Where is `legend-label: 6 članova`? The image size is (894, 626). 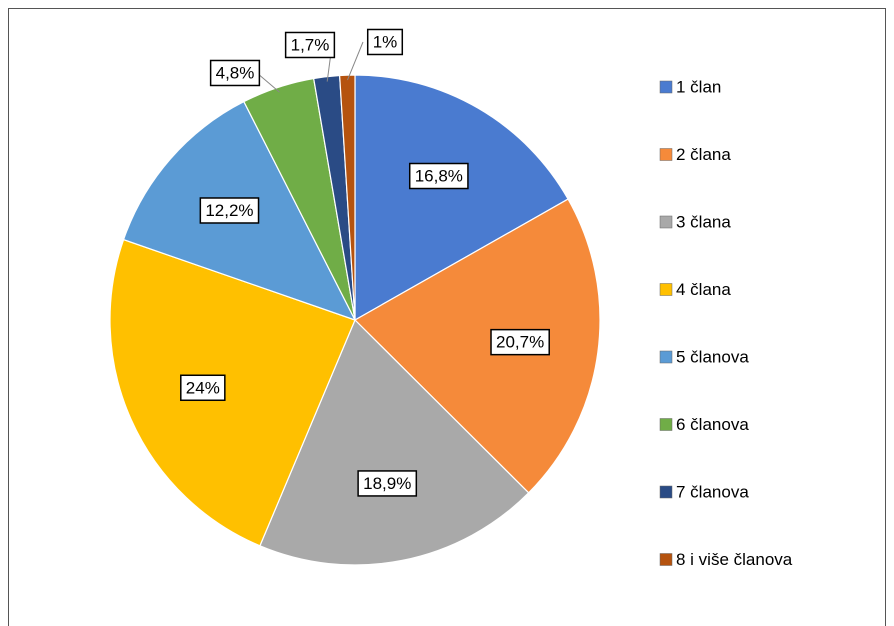 legend-label: 6 članova is located at coordinates (712, 424).